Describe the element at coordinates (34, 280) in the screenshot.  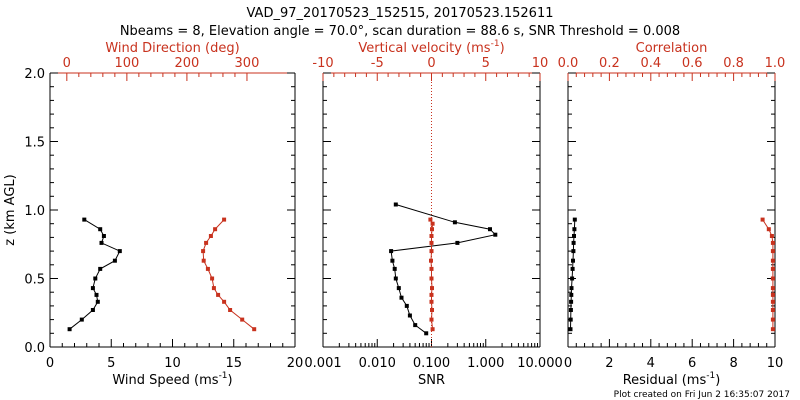
I see `panel-left-ytick-label: 0.5` at that location.